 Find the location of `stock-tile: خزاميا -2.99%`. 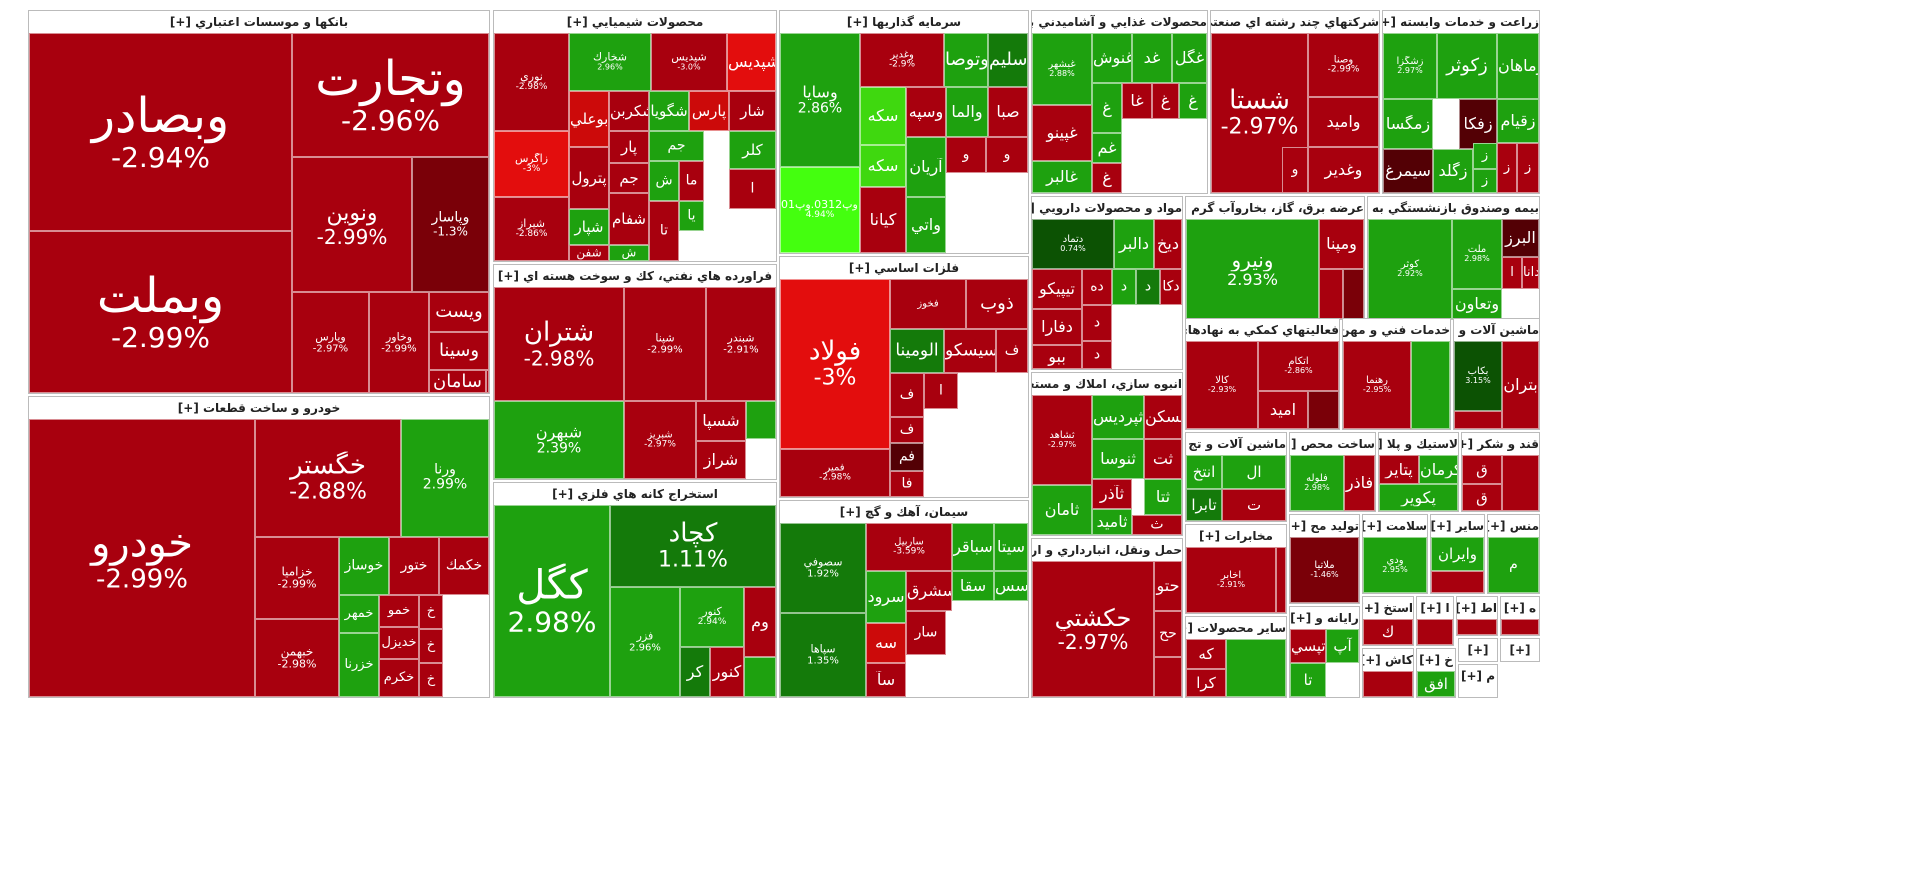

stock-tile: خزاميا -2.99% is located at coordinates (297, 578).